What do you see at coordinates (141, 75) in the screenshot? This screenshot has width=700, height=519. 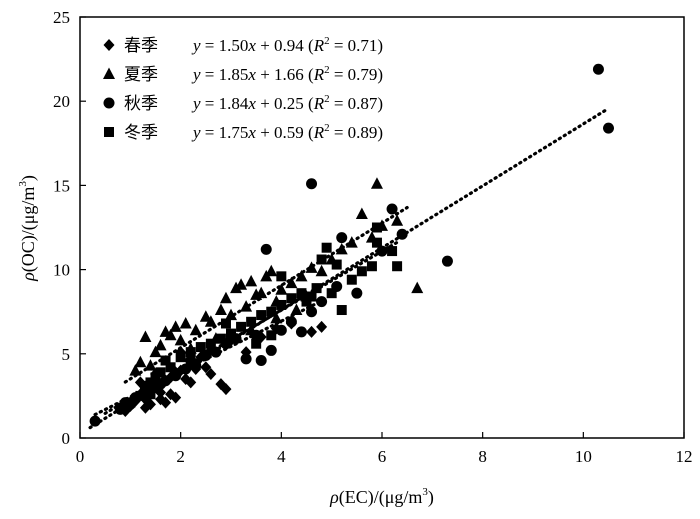 I see `legend-series-name: 夏季` at bounding box center [141, 75].